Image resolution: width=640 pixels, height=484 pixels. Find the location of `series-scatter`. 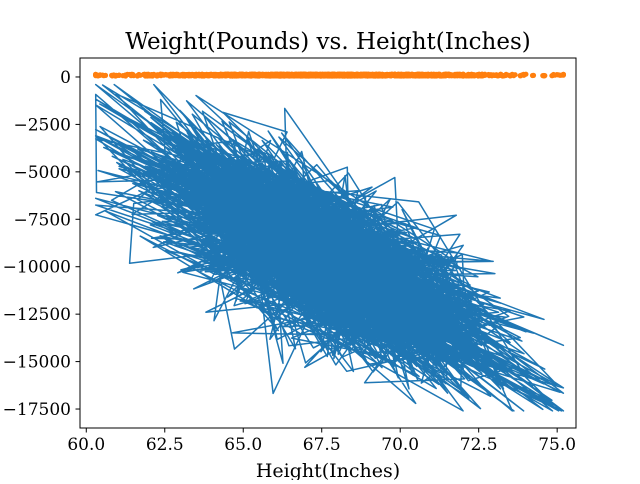

series-scatter is located at coordinates (330, 75).